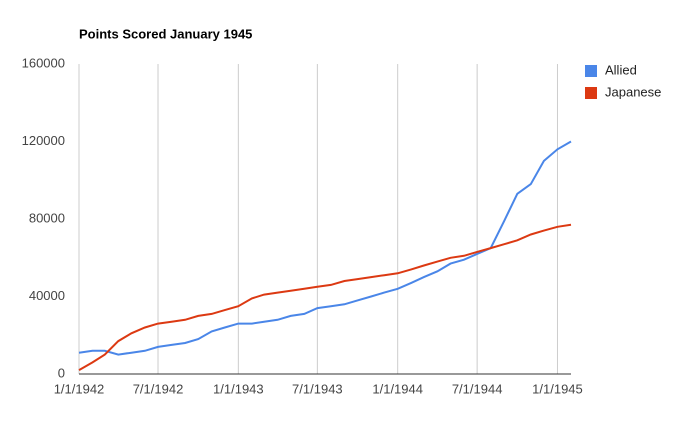  I want to click on y-tick-label: 160000, so click(43, 62).